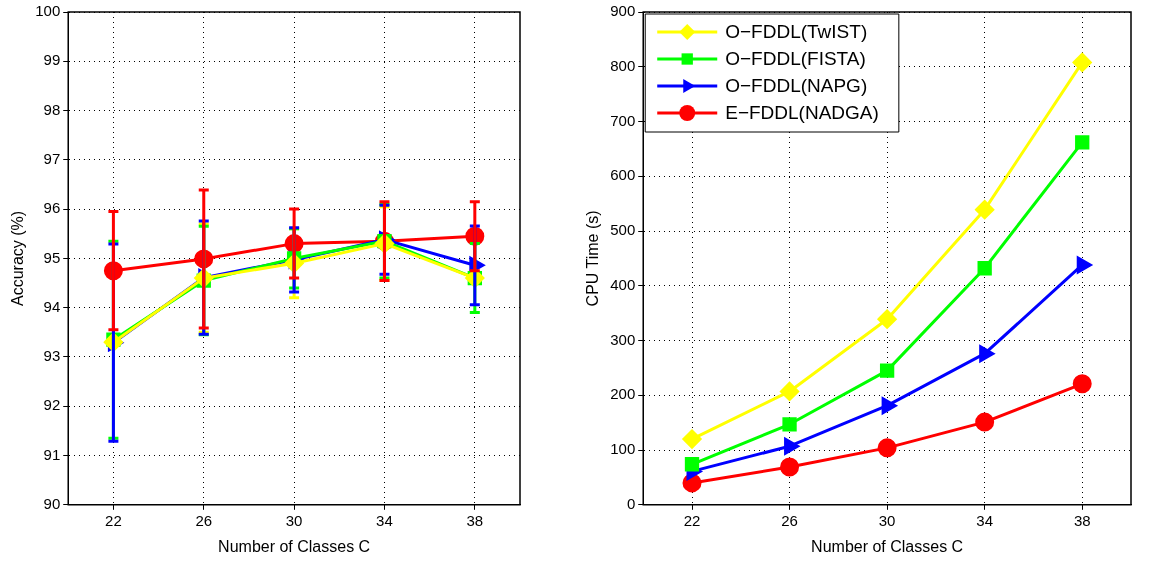 This screenshot has height=566, width=1151. What do you see at coordinates (593, 258) in the screenshot?
I see `y-axis-title: CPU Time (s)` at bounding box center [593, 258].